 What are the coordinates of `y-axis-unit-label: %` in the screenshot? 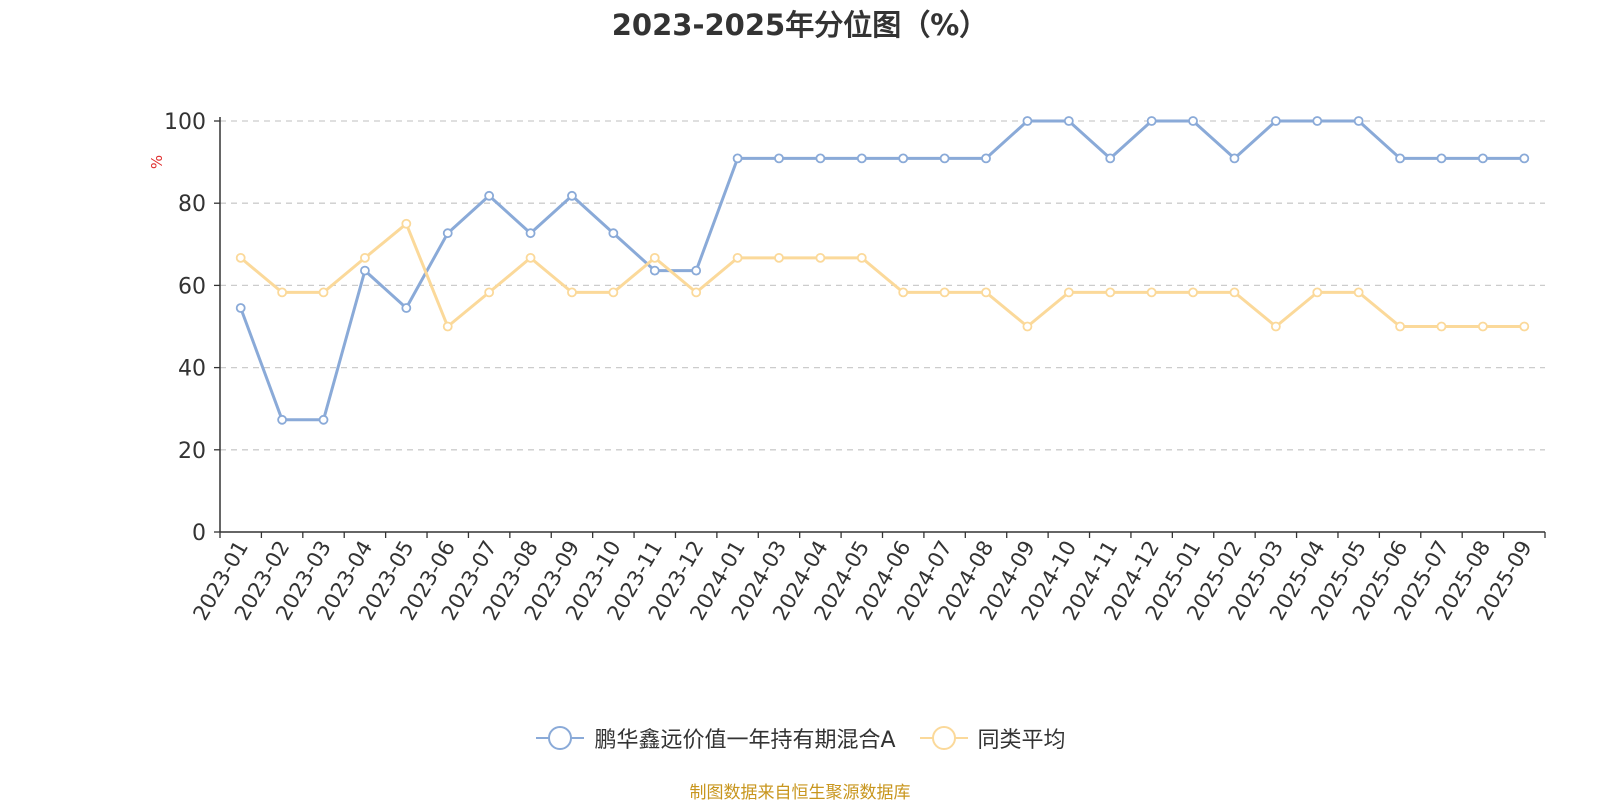 It's located at (157, 162).